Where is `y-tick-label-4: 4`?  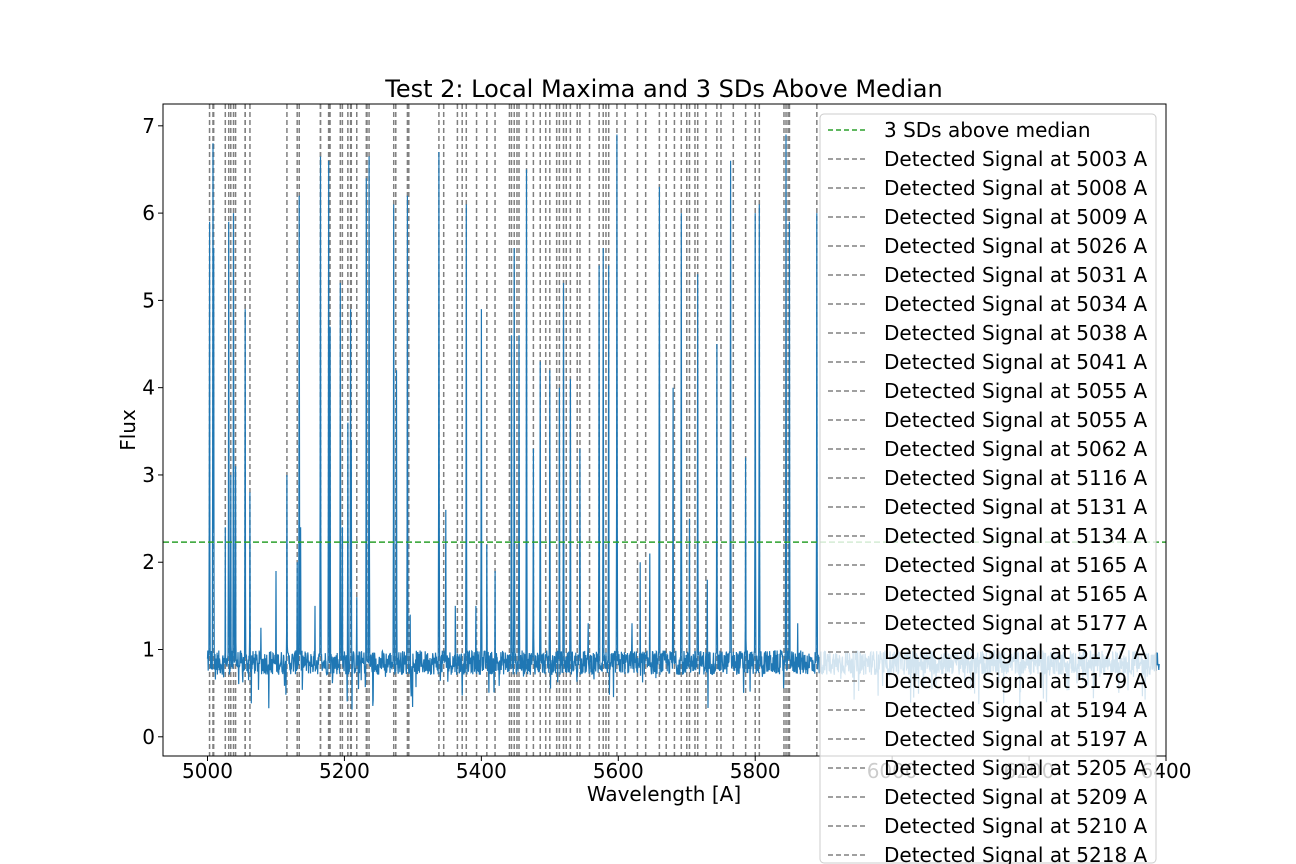 y-tick-label-4: 4 is located at coordinates (148, 388).